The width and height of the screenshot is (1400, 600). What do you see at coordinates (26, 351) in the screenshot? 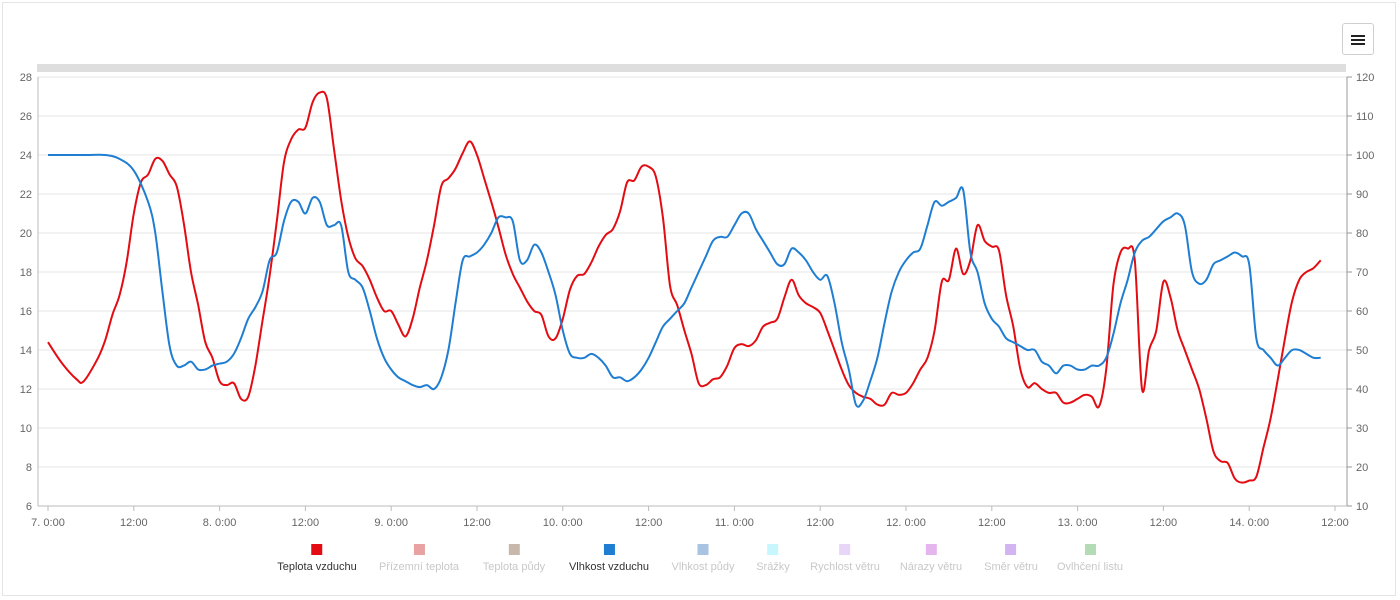
I see `y-left-tick-label: 14` at bounding box center [26, 351].